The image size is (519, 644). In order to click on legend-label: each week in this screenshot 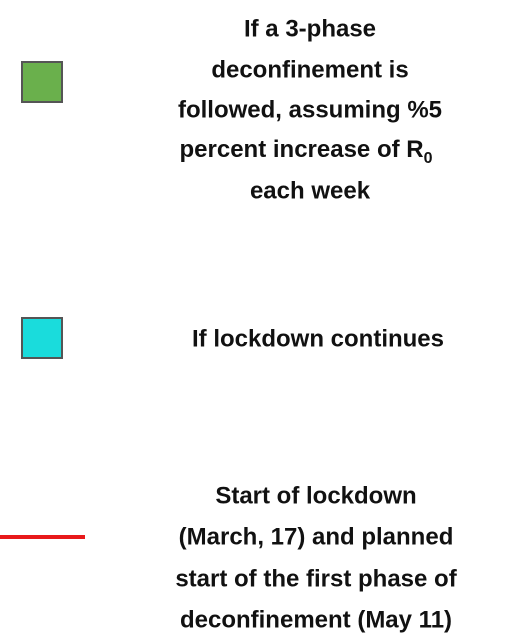, I will do `click(310, 190)`.